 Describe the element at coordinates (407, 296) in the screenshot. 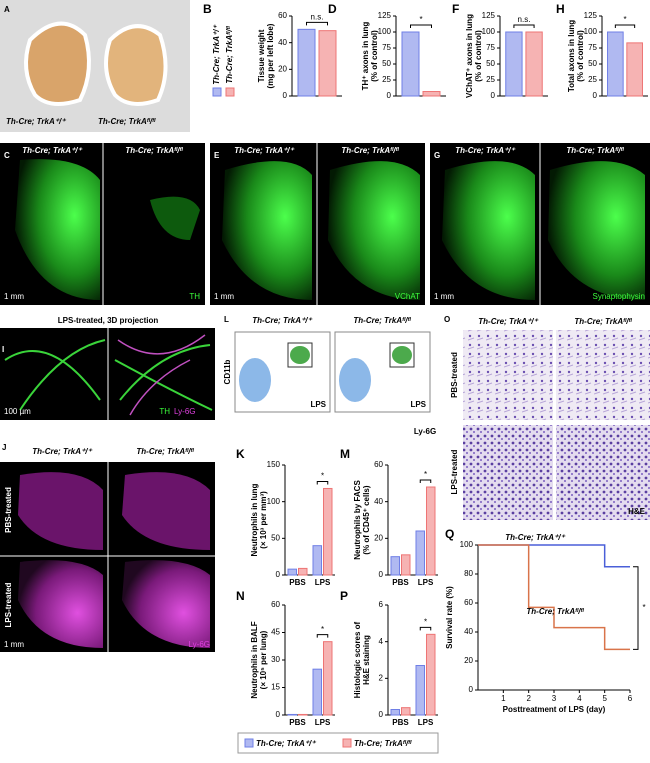

I see `image-label: VChAT` at that location.